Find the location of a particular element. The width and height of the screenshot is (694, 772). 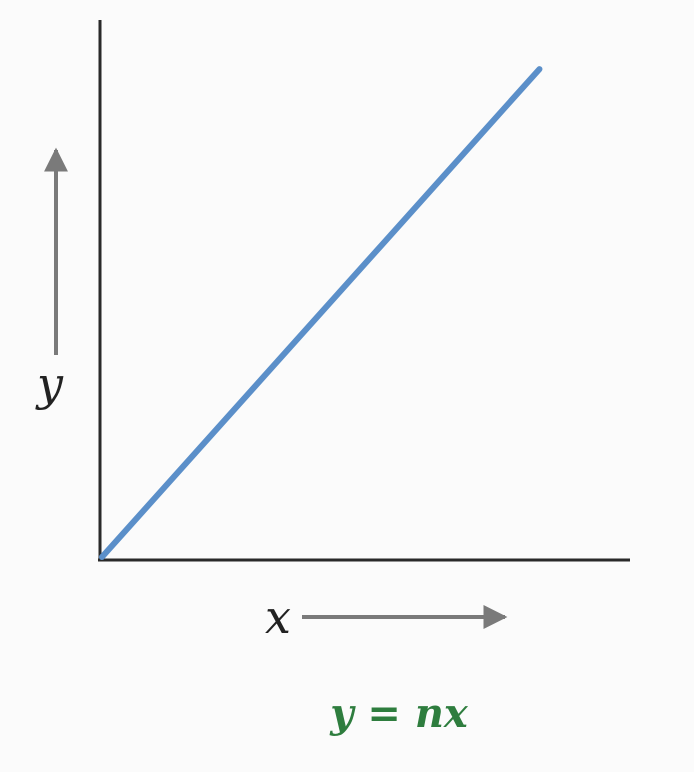

y-axis-label: y is located at coordinates (49, 384).